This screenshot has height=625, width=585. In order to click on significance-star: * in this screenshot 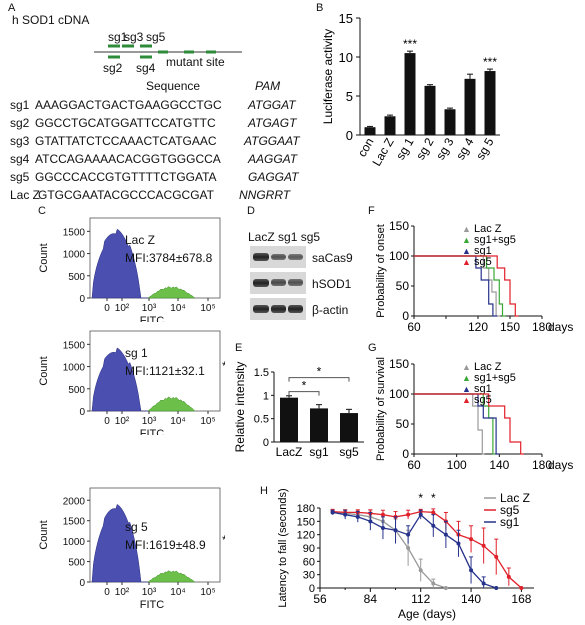, I will do `click(223, 366)`.